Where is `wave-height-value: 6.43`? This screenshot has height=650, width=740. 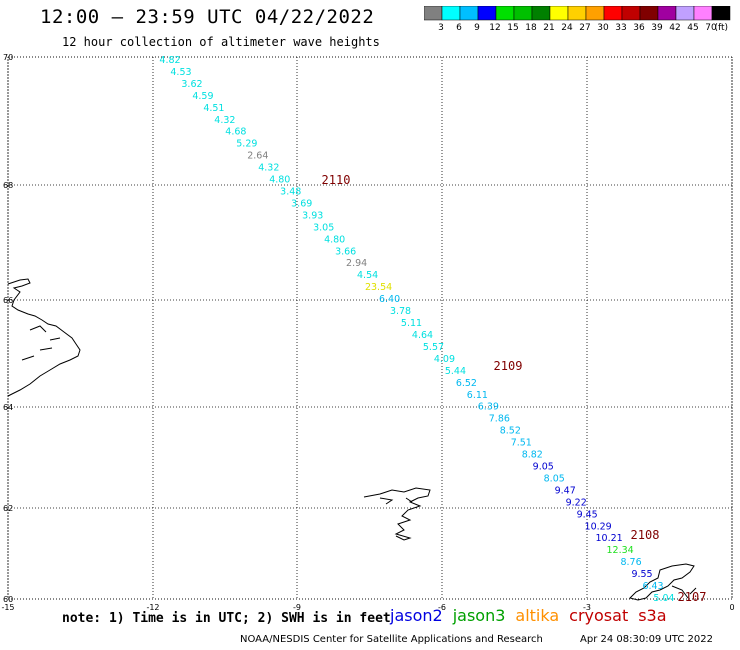
wave-height-value: 6.43 is located at coordinates (652, 586).